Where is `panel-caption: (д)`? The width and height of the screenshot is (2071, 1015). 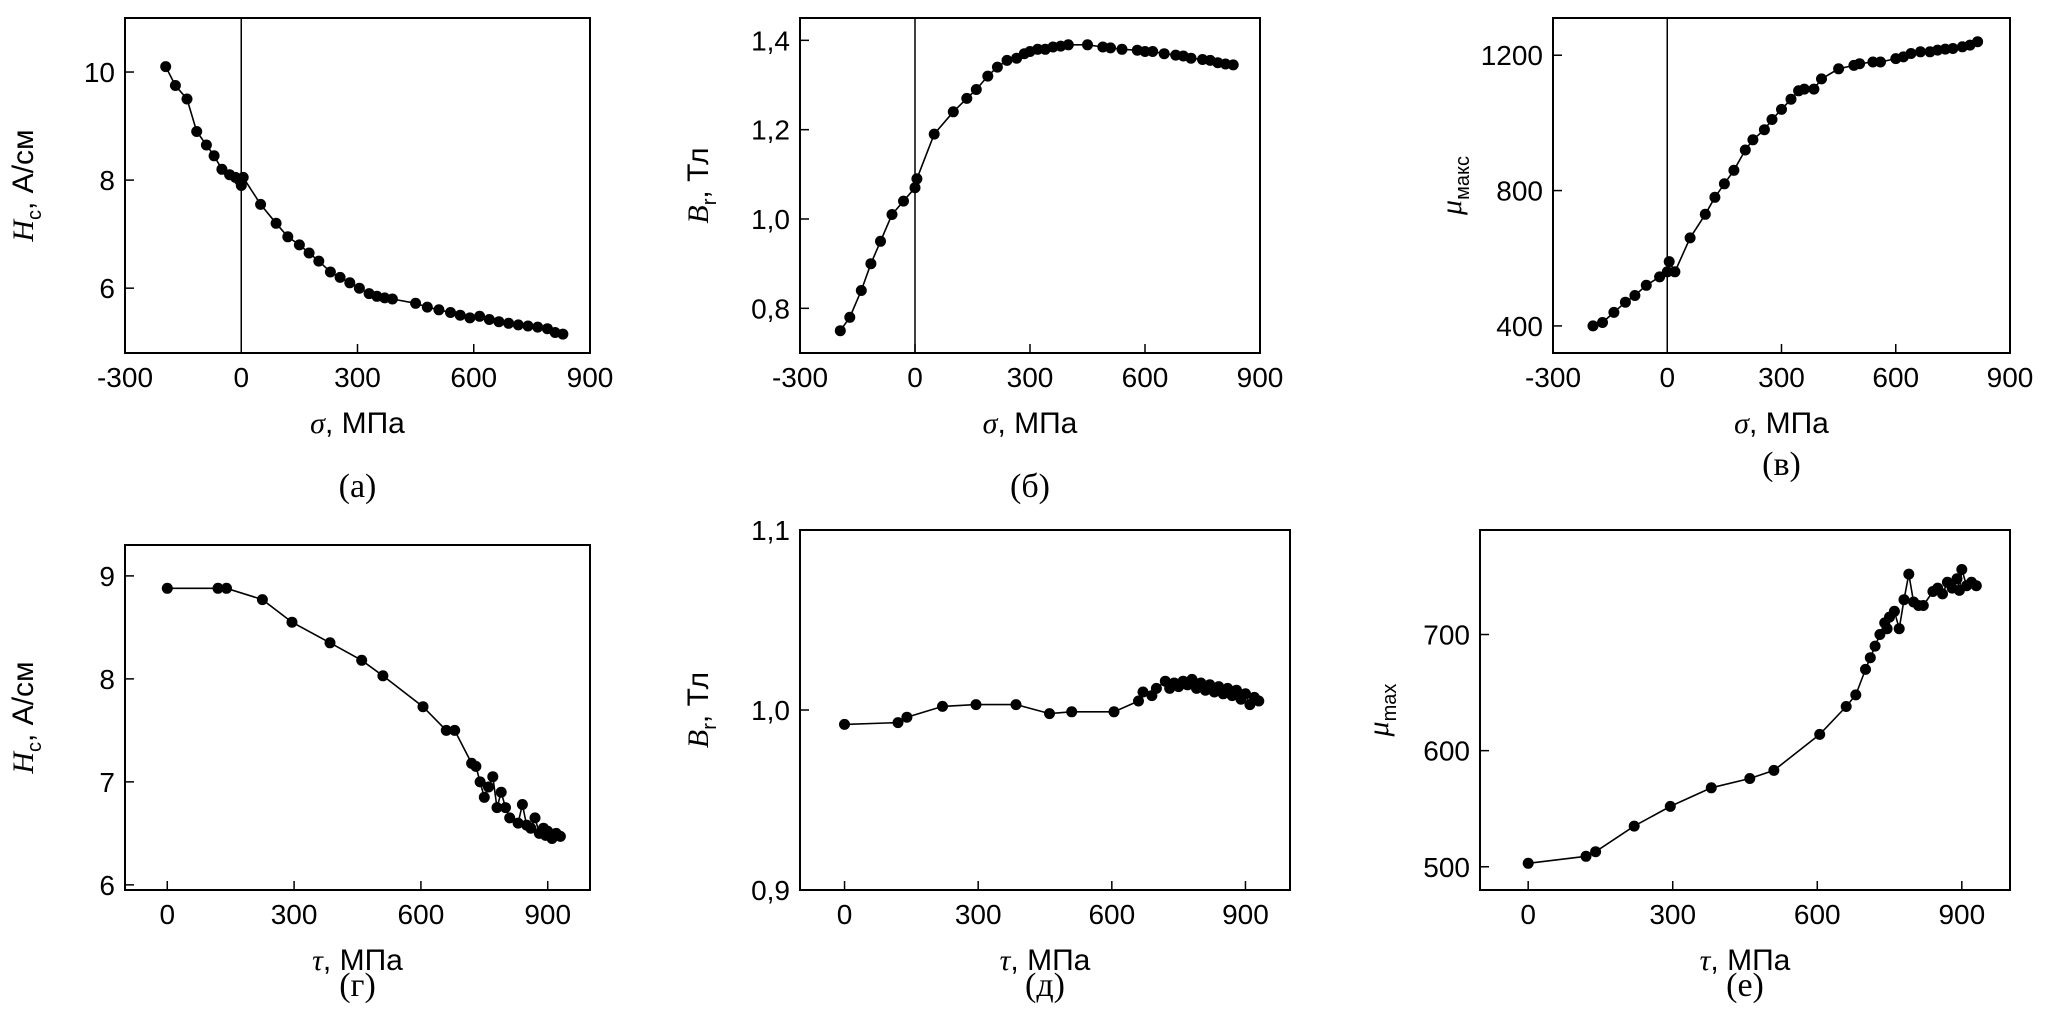 panel-caption: (д) is located at coordinates (1045, 985).